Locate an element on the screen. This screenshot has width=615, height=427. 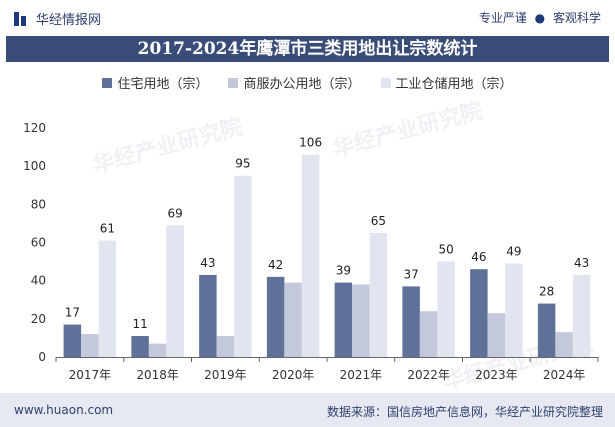
data-label: 11 is located at coordinates (139, 324).